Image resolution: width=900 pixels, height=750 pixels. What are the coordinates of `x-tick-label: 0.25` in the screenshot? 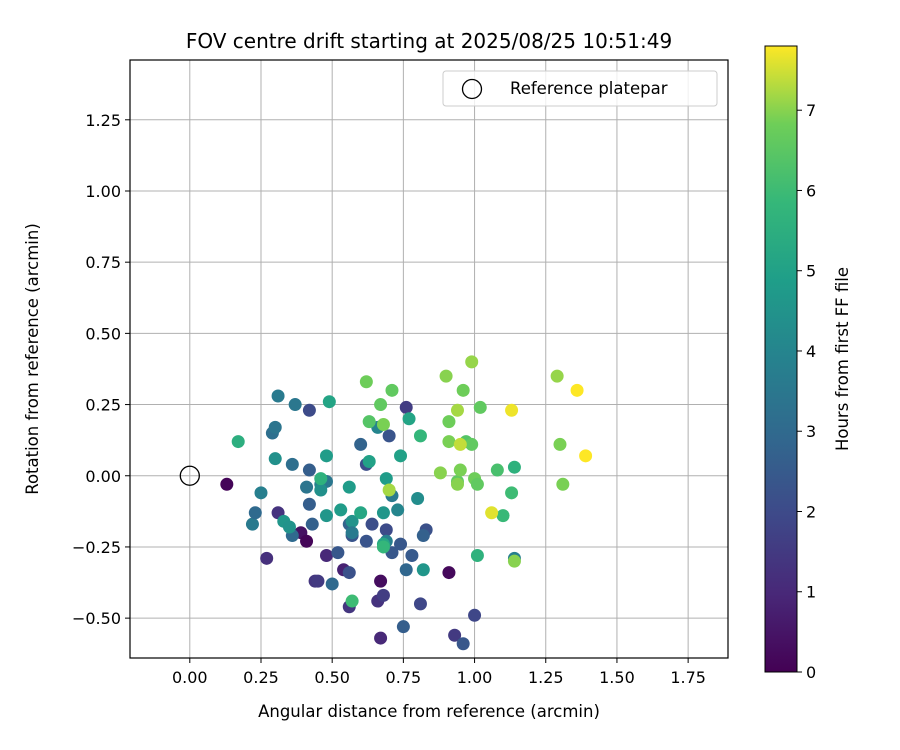 It's located at (261, 677).